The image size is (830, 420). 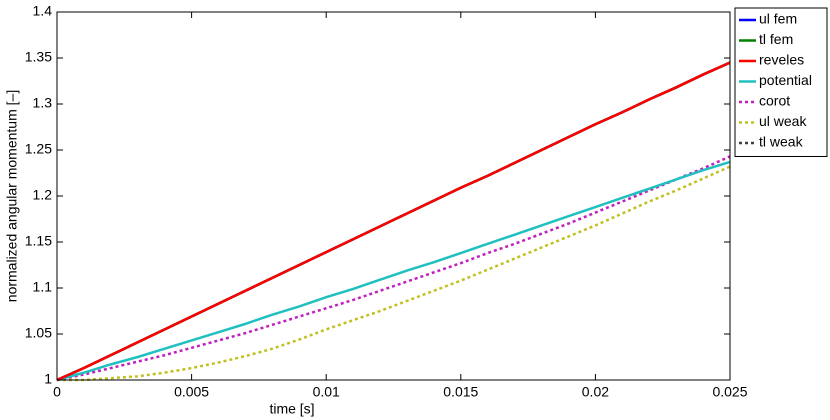 What do you see at coordinates (783, 121) in the screenshot?
I see `legend-label: ul weak` at bounding box center [783, 121].